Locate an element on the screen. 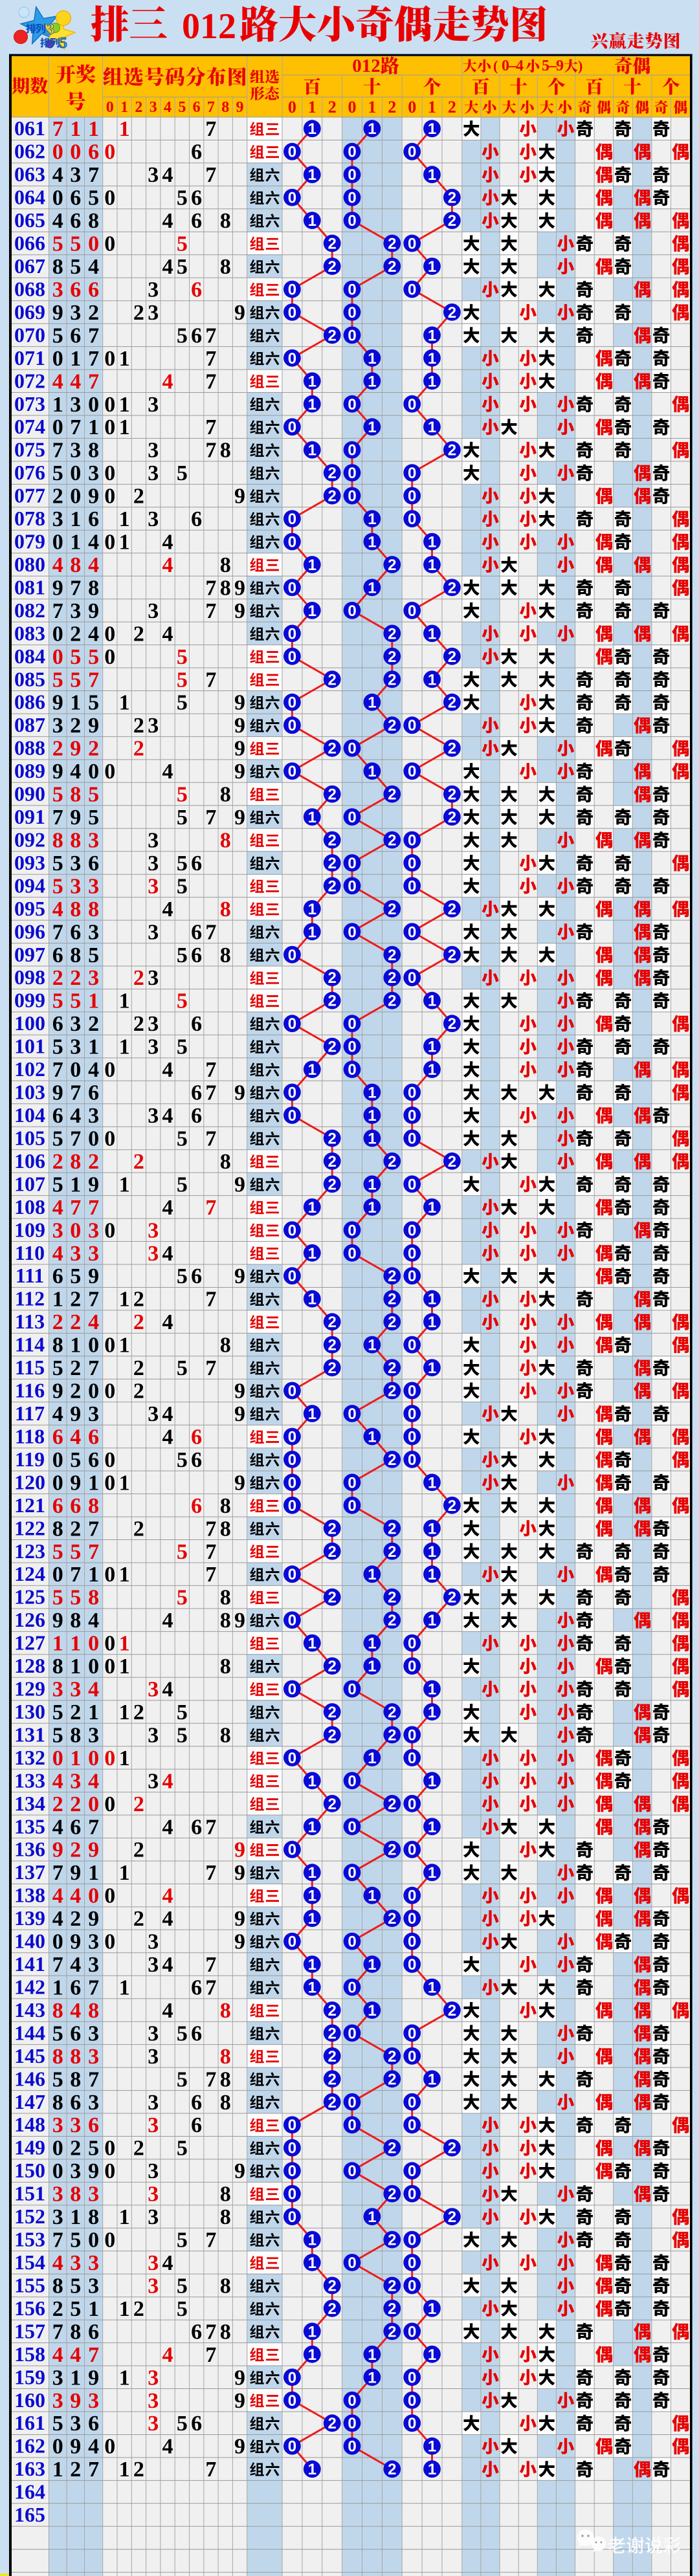  svg-text: 073 is located at coordinates (29, 404).